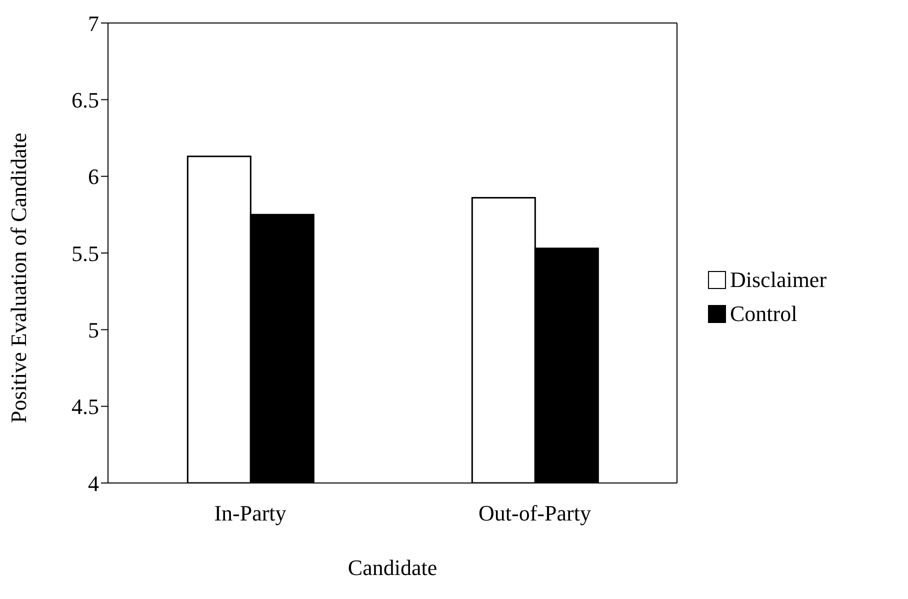 The image size is (908, 599). I want to click on x-tick-label: Out-of-Party, so click(534, 513).